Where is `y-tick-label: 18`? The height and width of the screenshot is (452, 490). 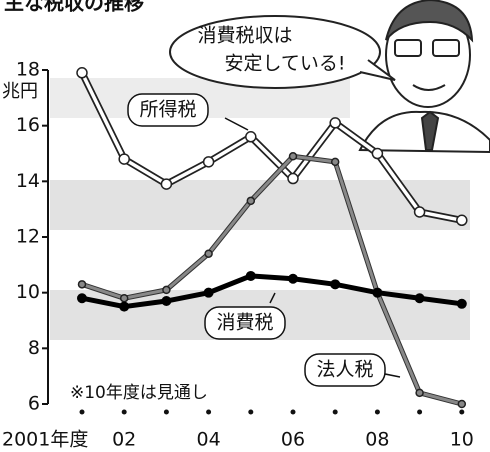
y-tick-label: 18 is located at coordinates (28, 70).